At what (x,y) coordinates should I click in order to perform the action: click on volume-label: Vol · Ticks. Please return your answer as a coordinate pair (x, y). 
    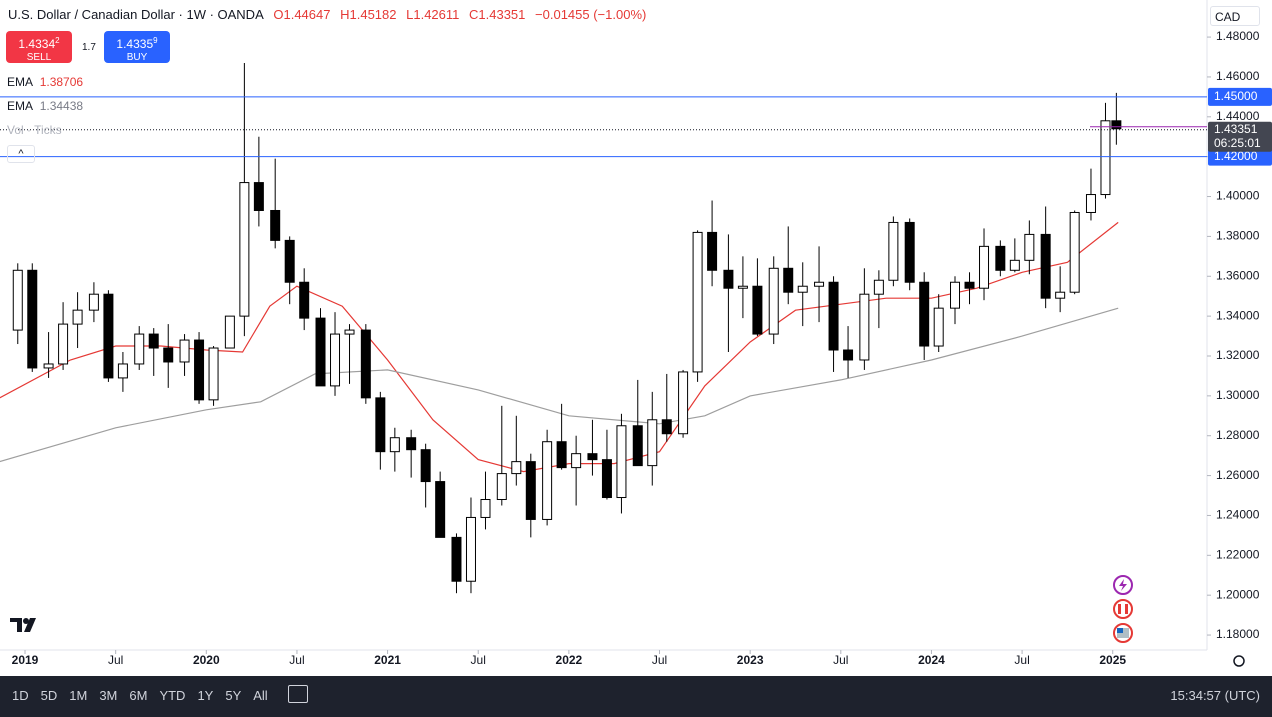
    Looking at the image, I should click on (34, 130).